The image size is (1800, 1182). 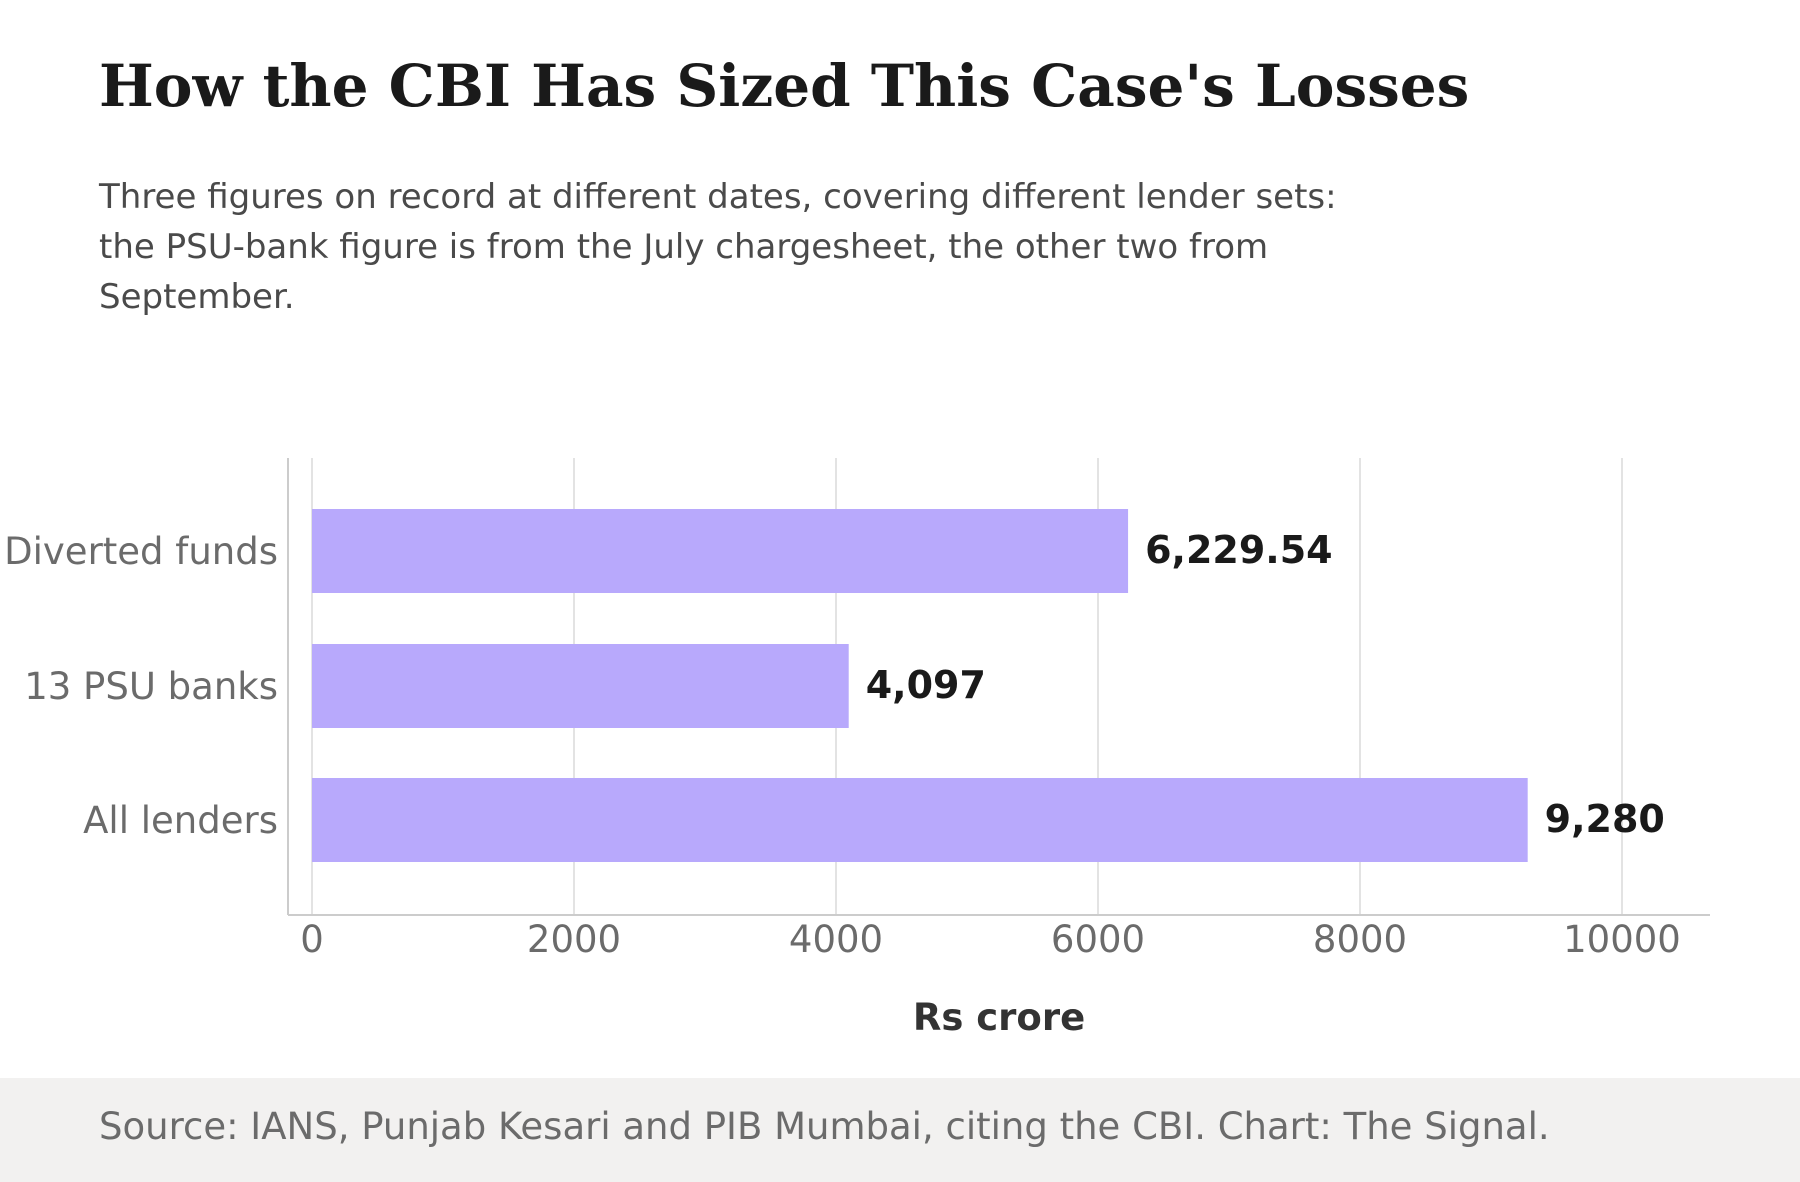 What do you see at coordinates (1605, 819) in the screenshot?
I see `value-label: 9,280` at bounding box center [1605, 819].